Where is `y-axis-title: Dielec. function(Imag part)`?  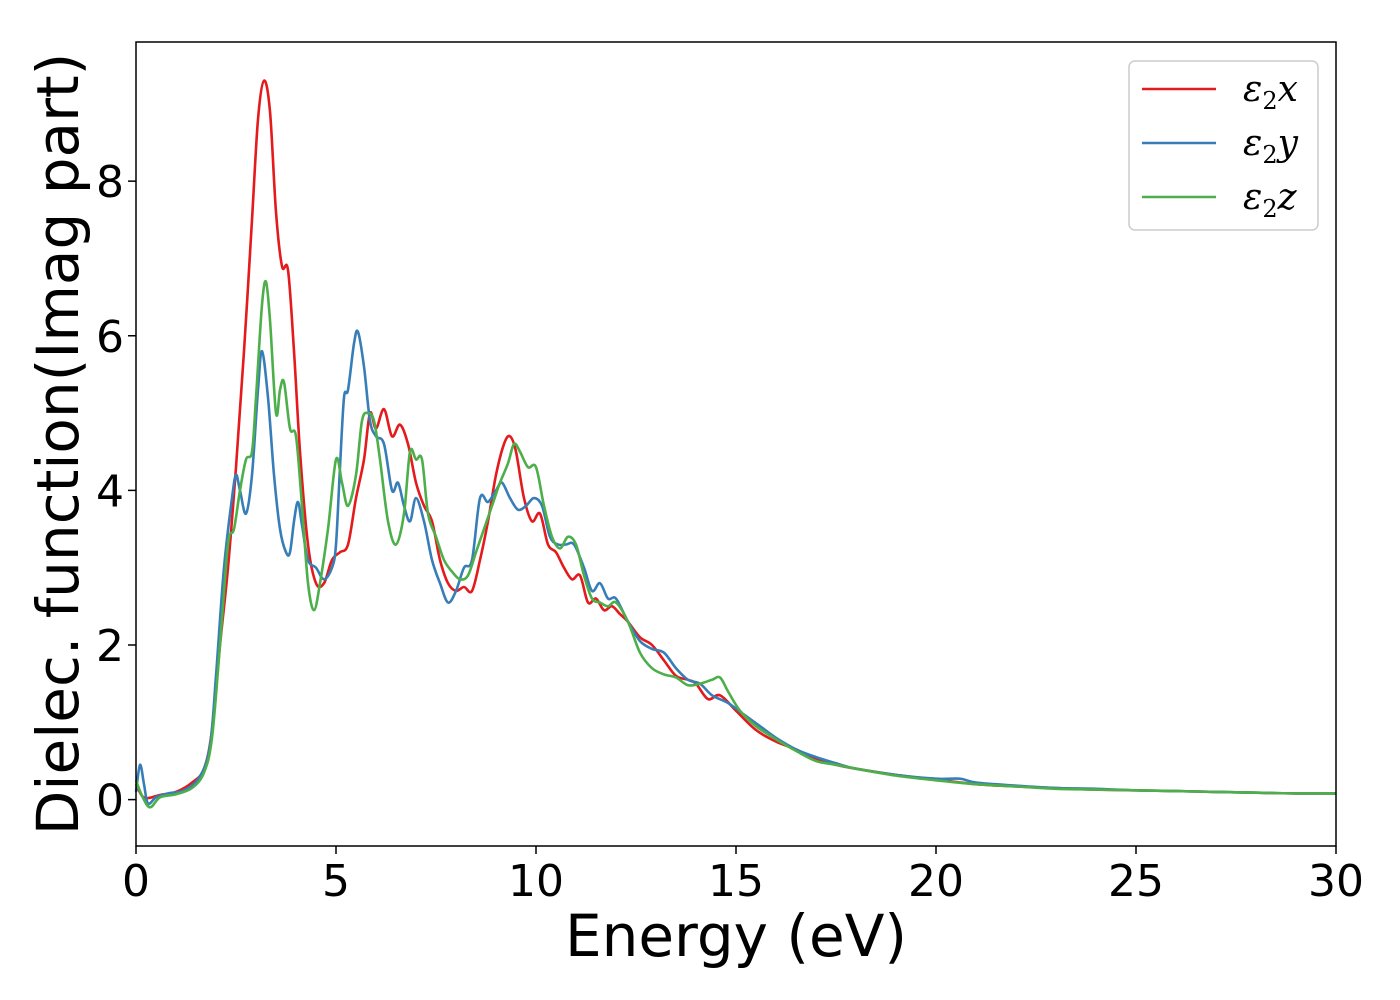
y-axis-title: Dielec. function(Imag part) is located at coordinates (58, 444).